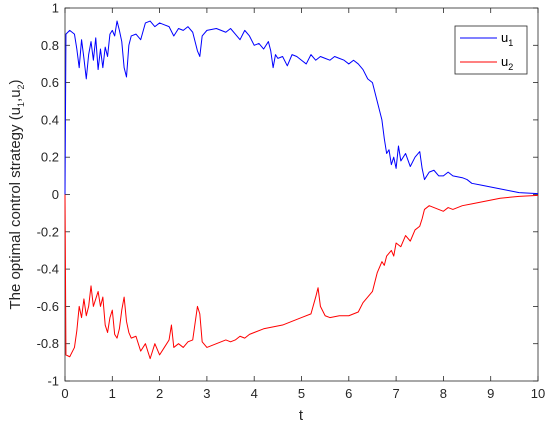 The height and width of the screenshot is (431, 550). What do you see at coordinates (206, 393) in the screenshot?
I see `x-tick-label: 3` at bounding box center [206, 393].